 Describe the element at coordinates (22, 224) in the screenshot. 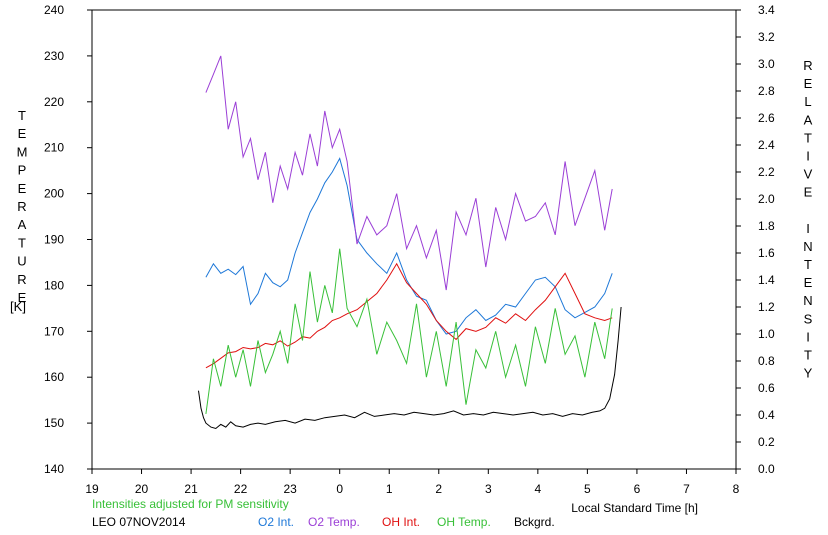

I see `y-left-label-letter: A` at that location.